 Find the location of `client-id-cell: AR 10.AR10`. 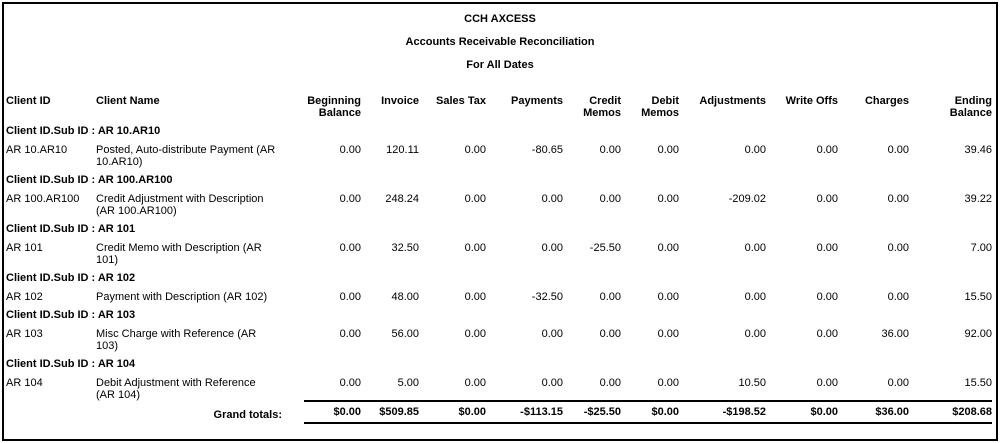

client-id-cell: AR 10.AR10 is located at coordinates (37, 150).